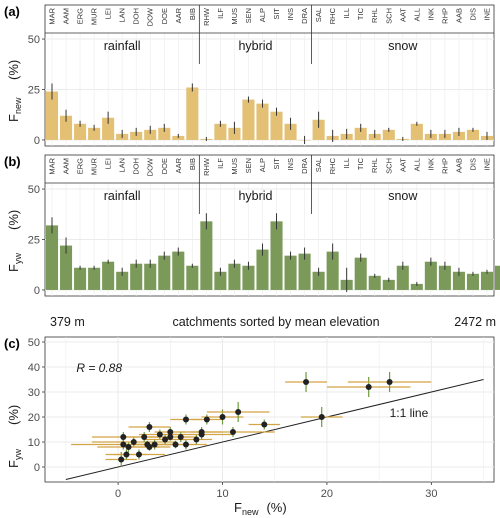  Describe the element at coordinates (178, 165) in the screenshot. I see `b-category-label: AAR` at that location.